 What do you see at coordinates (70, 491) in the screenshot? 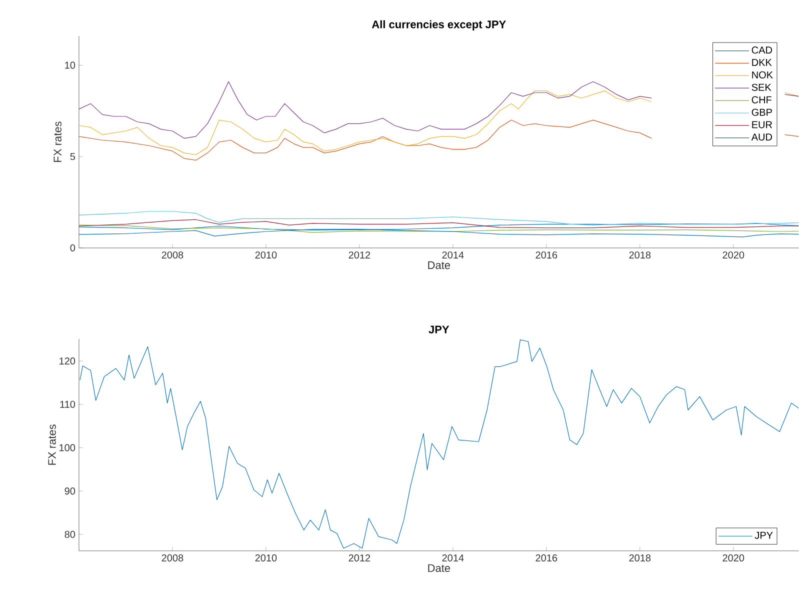
I see `y-tick-label: 90` at bounding box center [70, 491].